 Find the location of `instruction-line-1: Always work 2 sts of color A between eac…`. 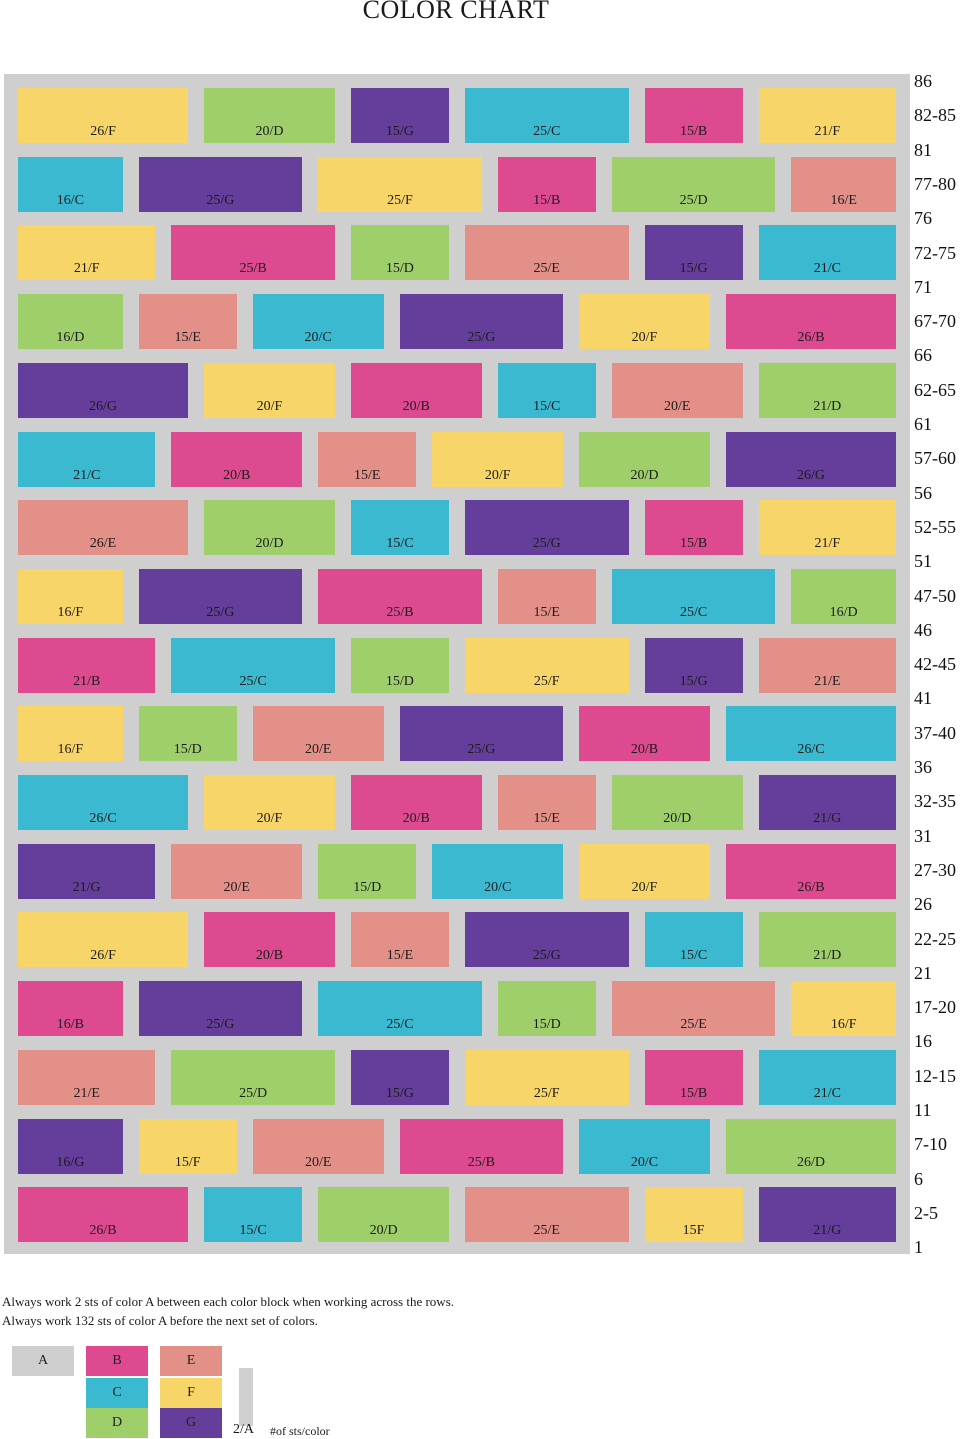

instruction-line-1: Always work 2 sts of color A between eac… is located at coordinates (228, 1301).